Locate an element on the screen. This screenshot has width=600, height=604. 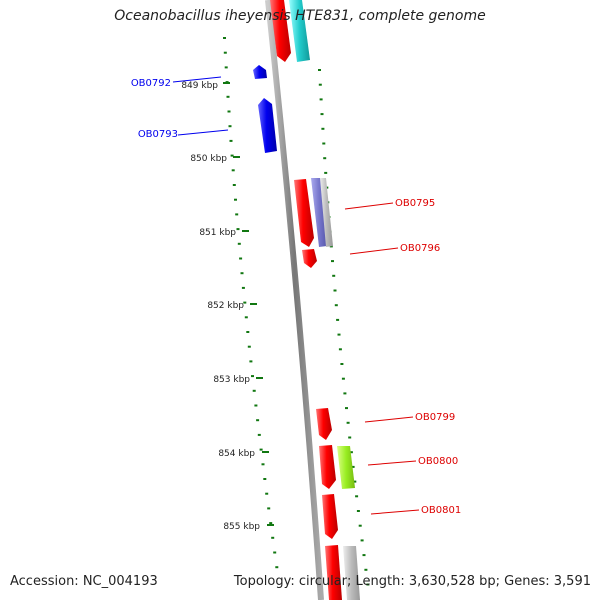
forward-strand-features is located at coordinates (315, 300).